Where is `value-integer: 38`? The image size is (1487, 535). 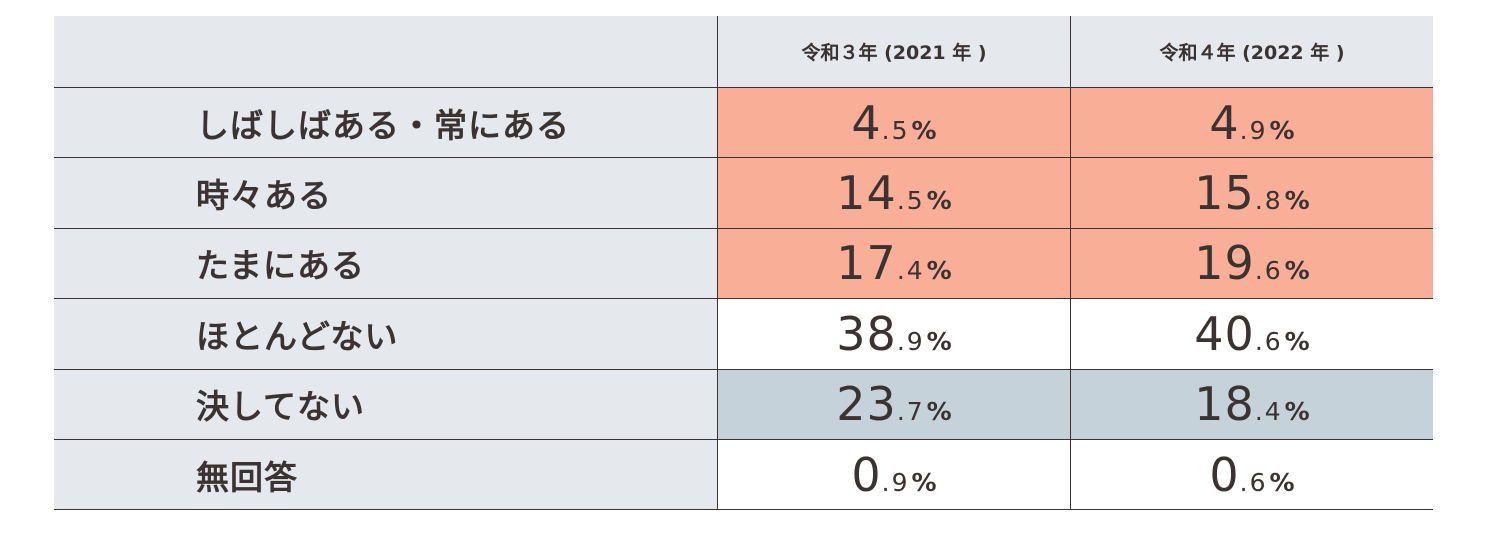 value-integer: 38 is located at coordinates (866, 333).